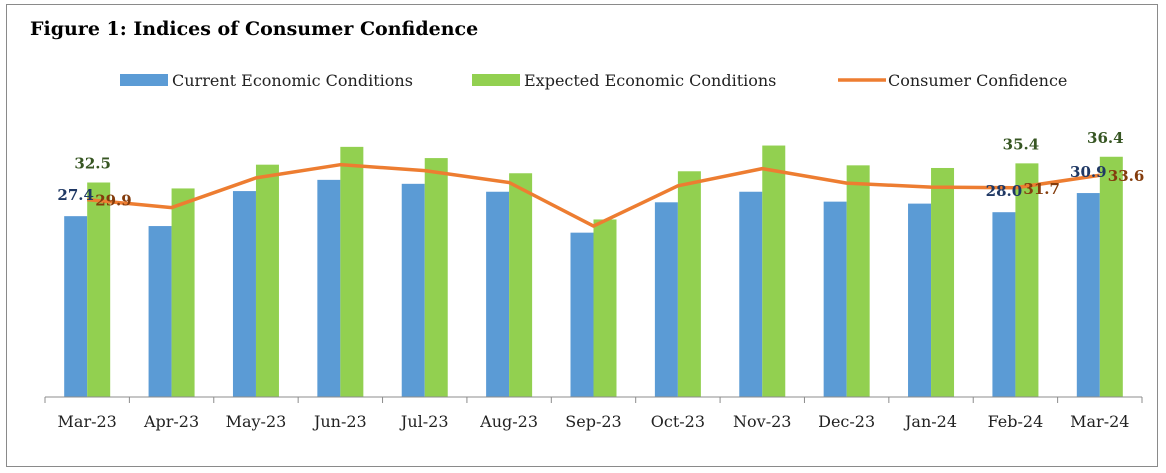  Describe the element at coordinates (171, 421) in the screenshot. I see `x-tick-label-apr-23: Apr-23` at that location.